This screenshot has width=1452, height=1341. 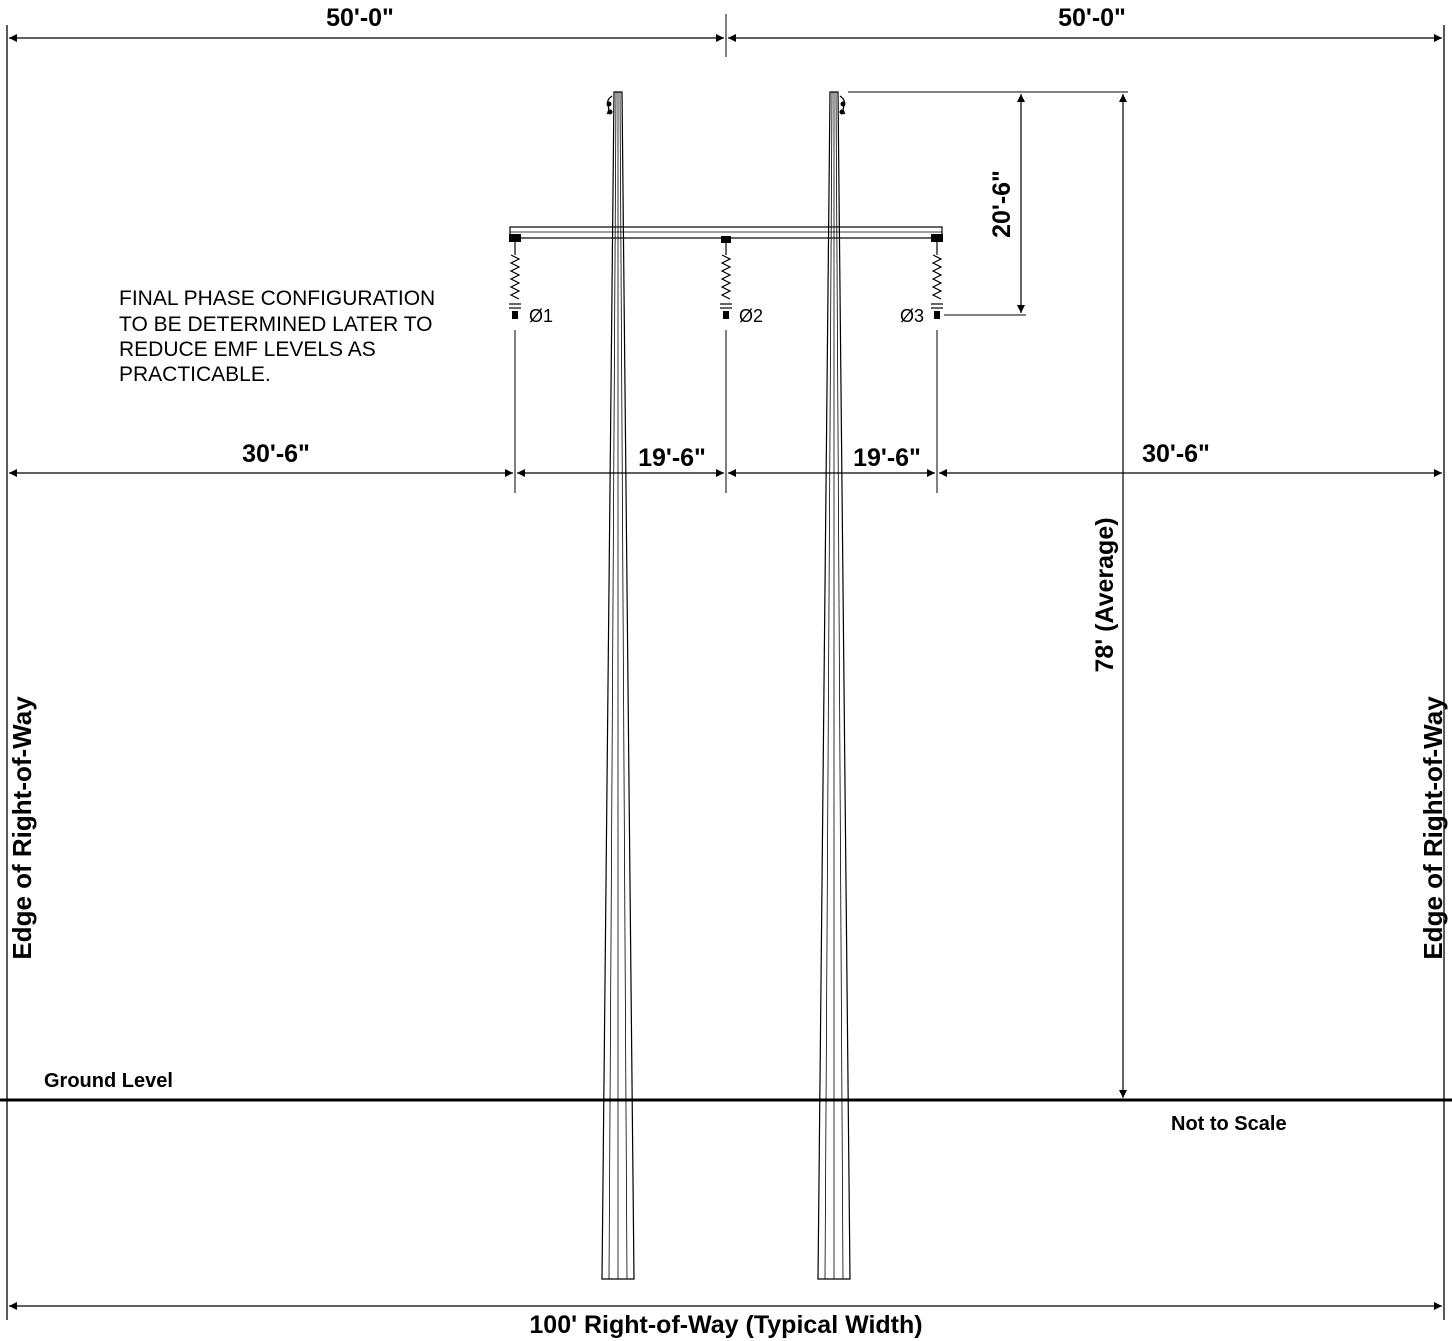 I want to click on not-to-scale-label: Not to Scale, so click(x=1229, y=1124).